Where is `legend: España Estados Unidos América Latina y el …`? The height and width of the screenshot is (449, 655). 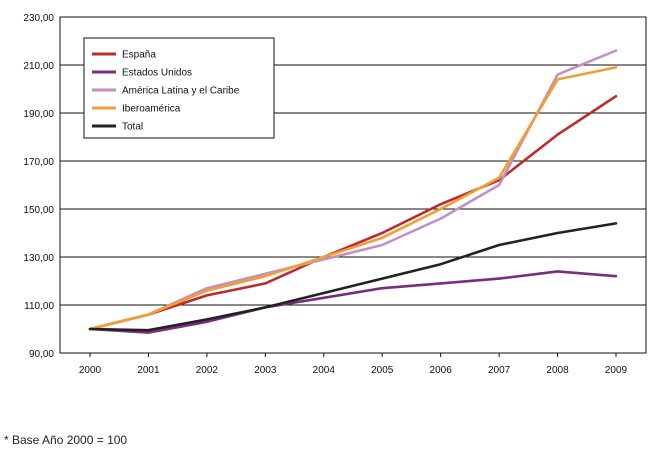
legend: España Estados Unidos América Latina y el … is located at coordinates (179, 88).